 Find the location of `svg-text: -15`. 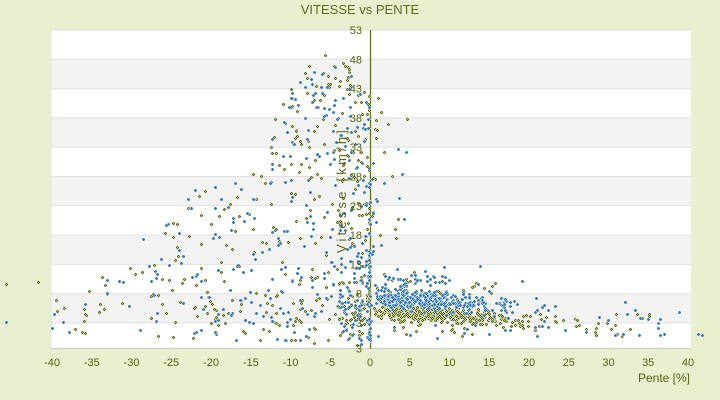

svg-text: -15 is located at coordinates (251, 363).